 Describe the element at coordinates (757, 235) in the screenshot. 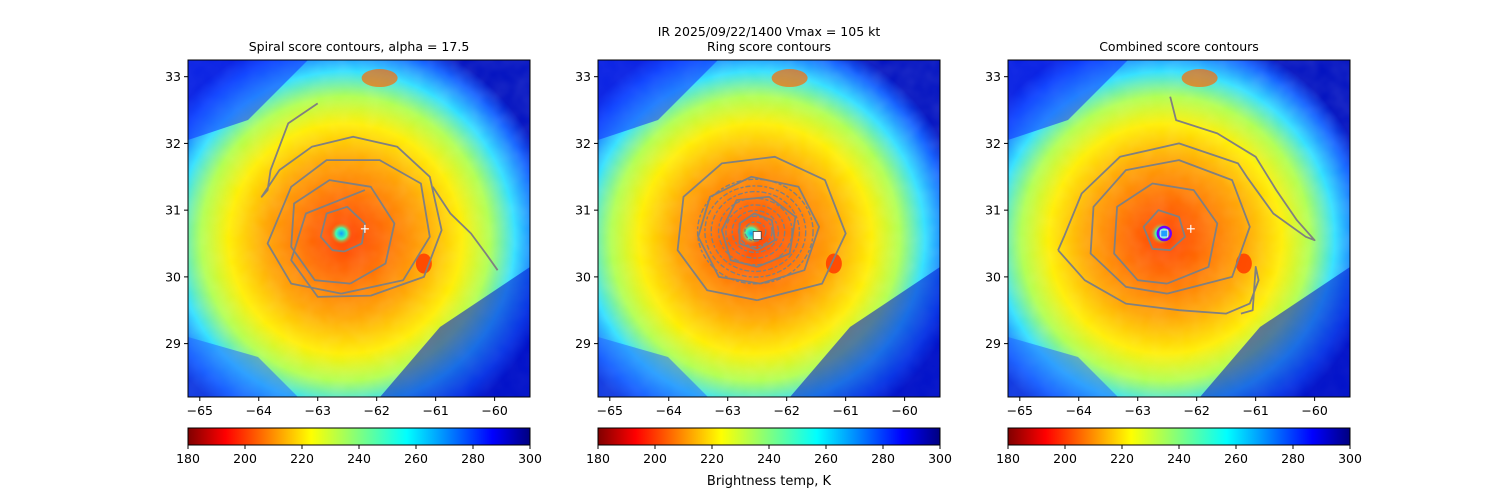

I see `ring-center-square-marker` at that location.